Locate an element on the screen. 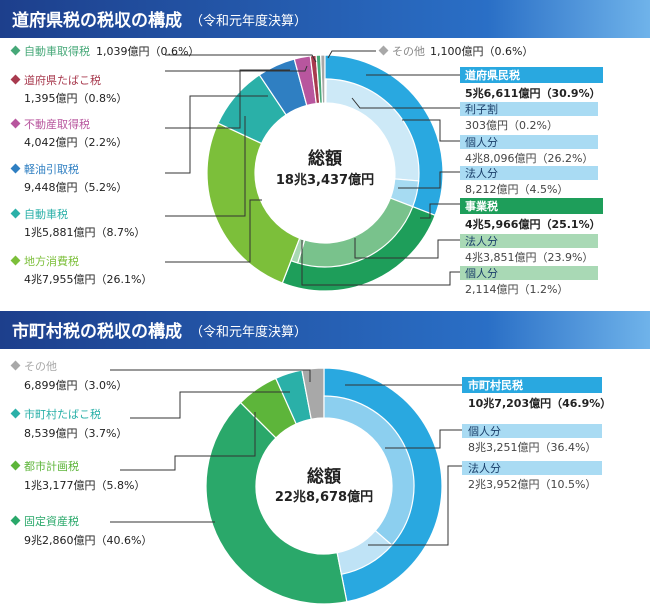 This screenshot has height=611, width=650. pref-other-marker is located at coordinates (383, 50).